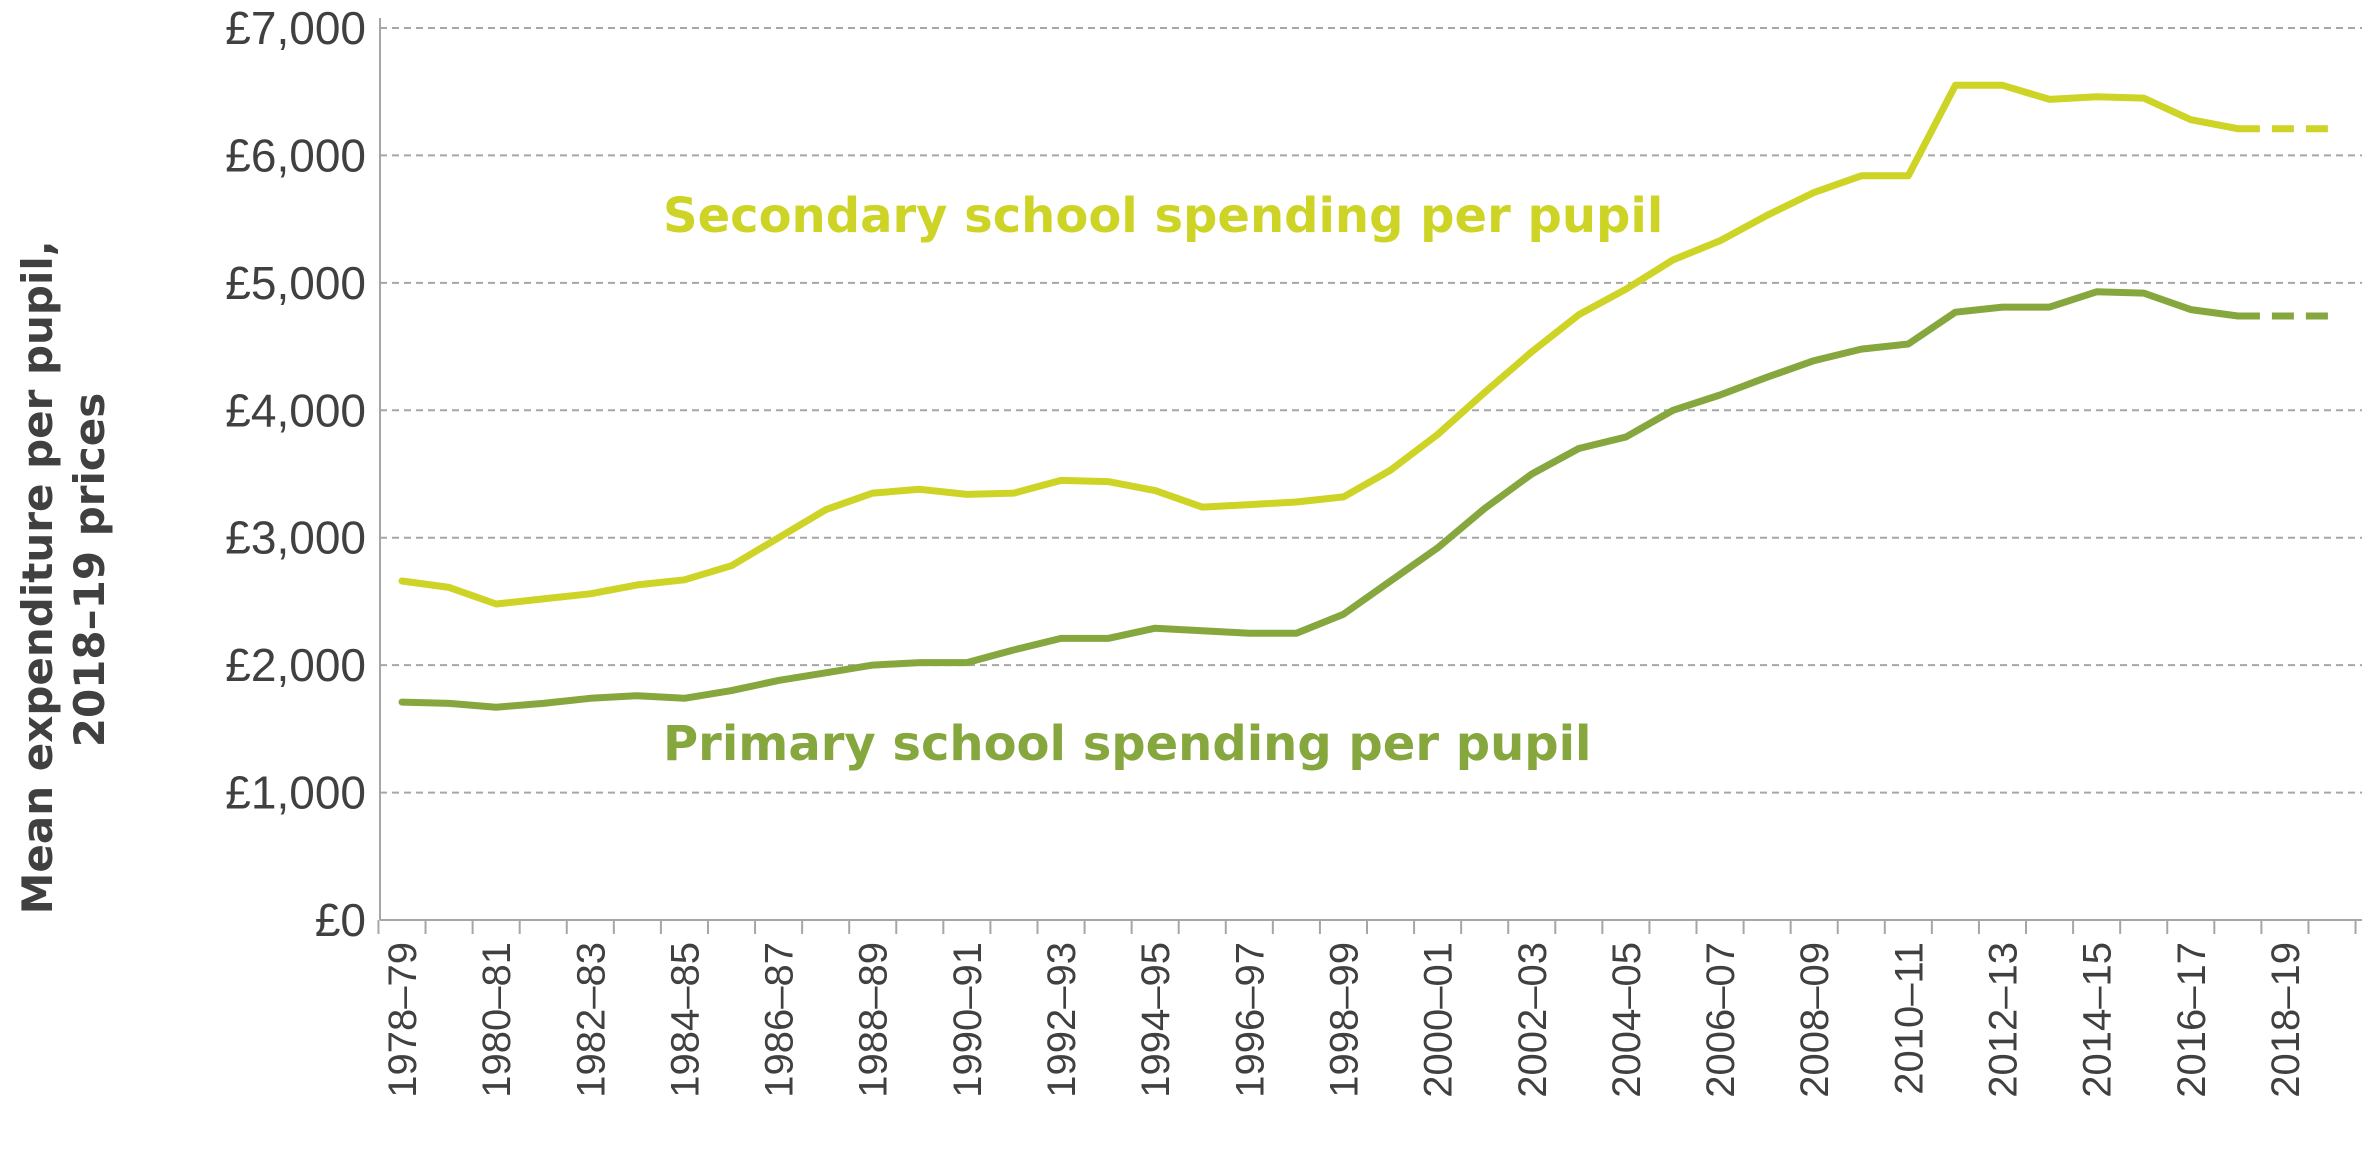 This screenshot has width=2371, height=1168. Describe the element at coordinates (295, 665) in the screenshot. I see `y-tick-label: £2,000` at that location.